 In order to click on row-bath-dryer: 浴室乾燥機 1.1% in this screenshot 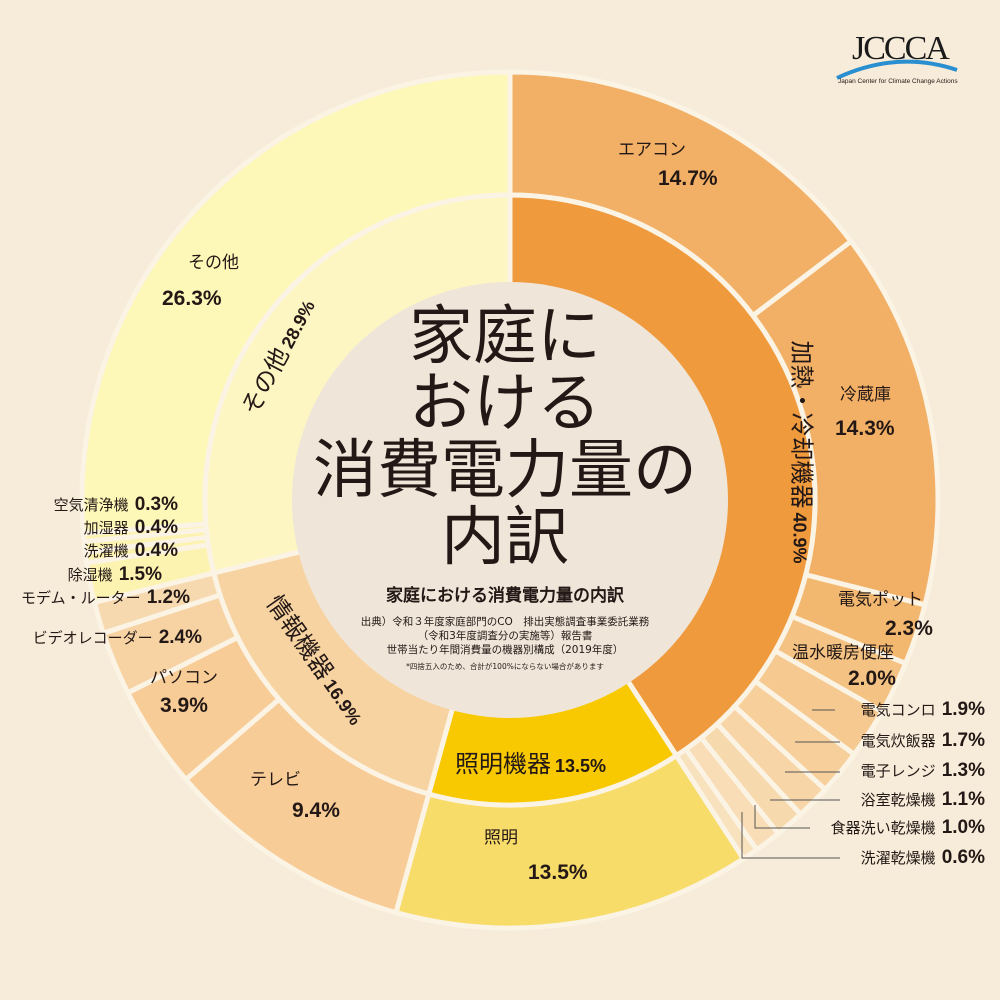, I will do `click(922, 799)`.